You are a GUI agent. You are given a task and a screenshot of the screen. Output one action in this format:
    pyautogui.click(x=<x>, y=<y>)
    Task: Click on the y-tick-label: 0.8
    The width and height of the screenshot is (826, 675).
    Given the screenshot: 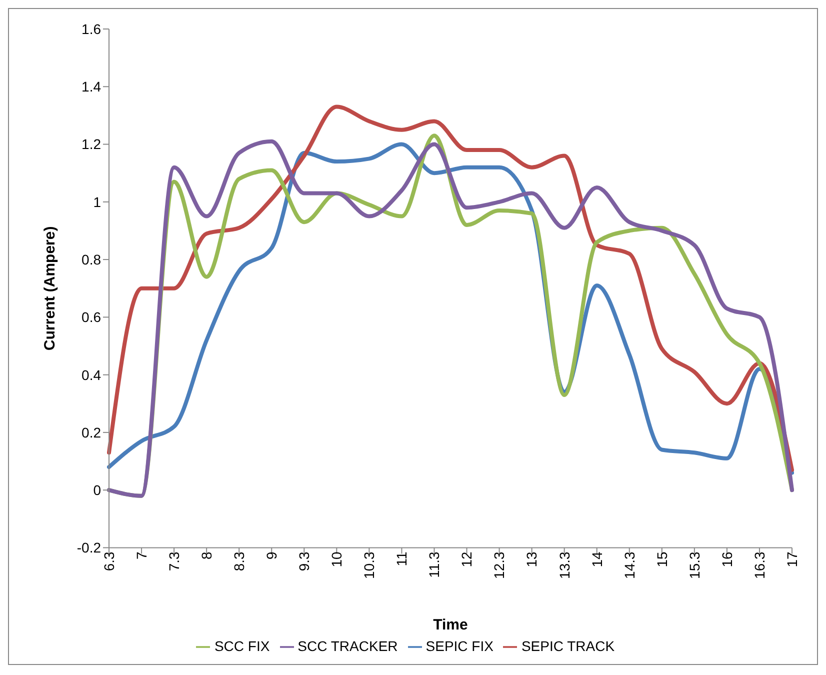 What is the action you would take?
    pyautogui.click(x=92, y=260)
    